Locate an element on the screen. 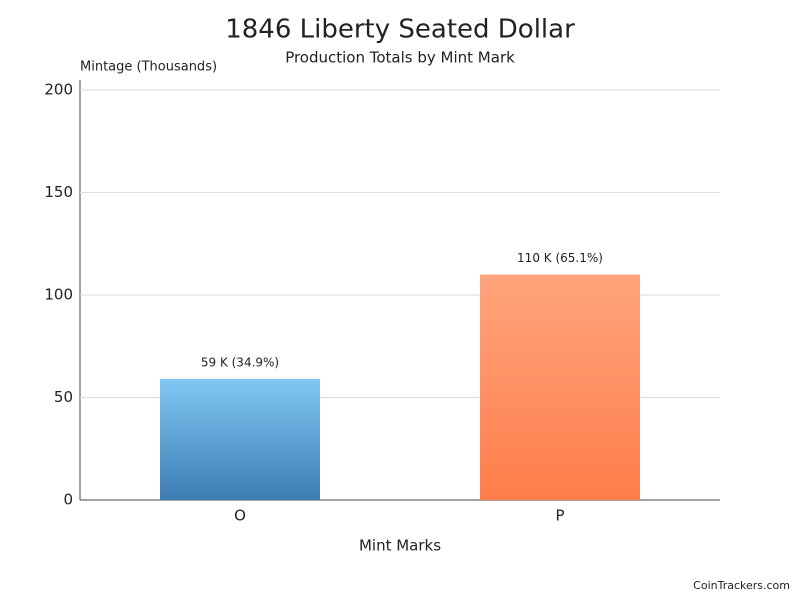 The width and height of the screenshot is (800, 600). y-tick-label: 0 is located at coordinates (68, 500).